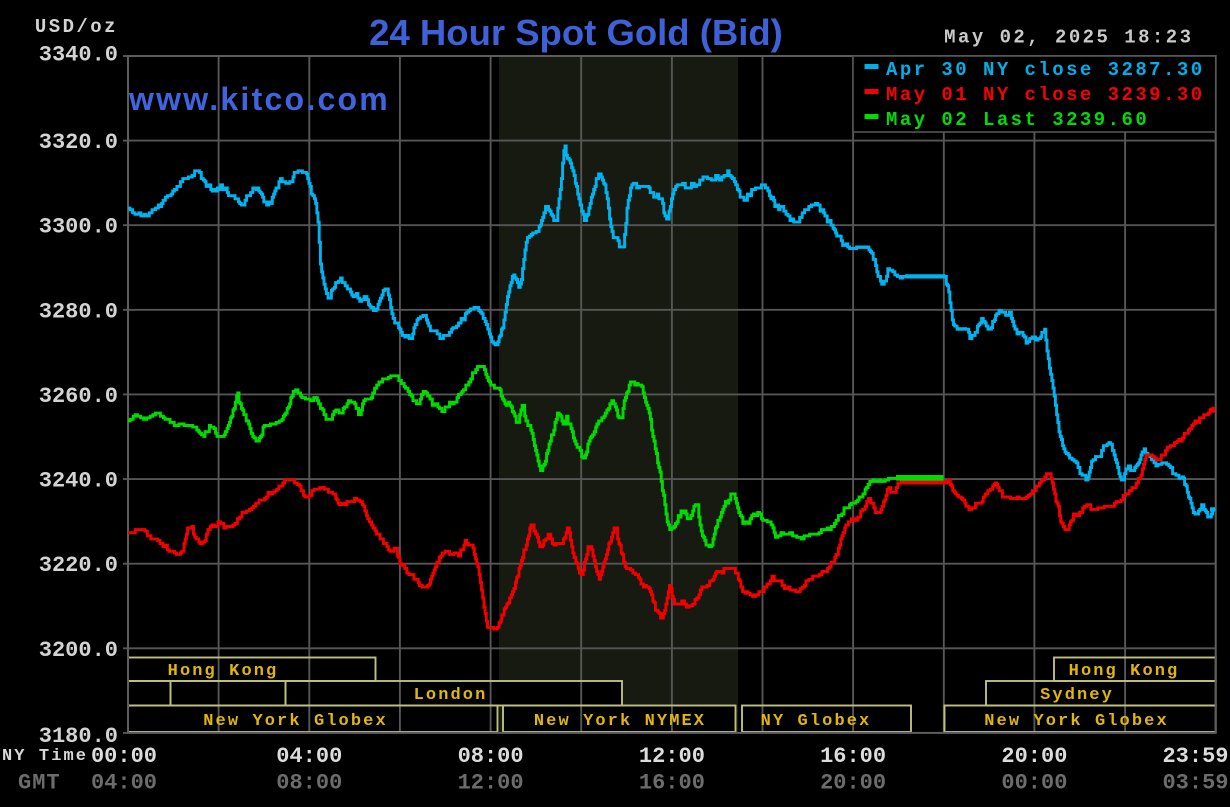  What do you see at coordinates (78, 650) in the screenshot?
I see `svg-text: 3200.0` at bounding box center [78, 650].